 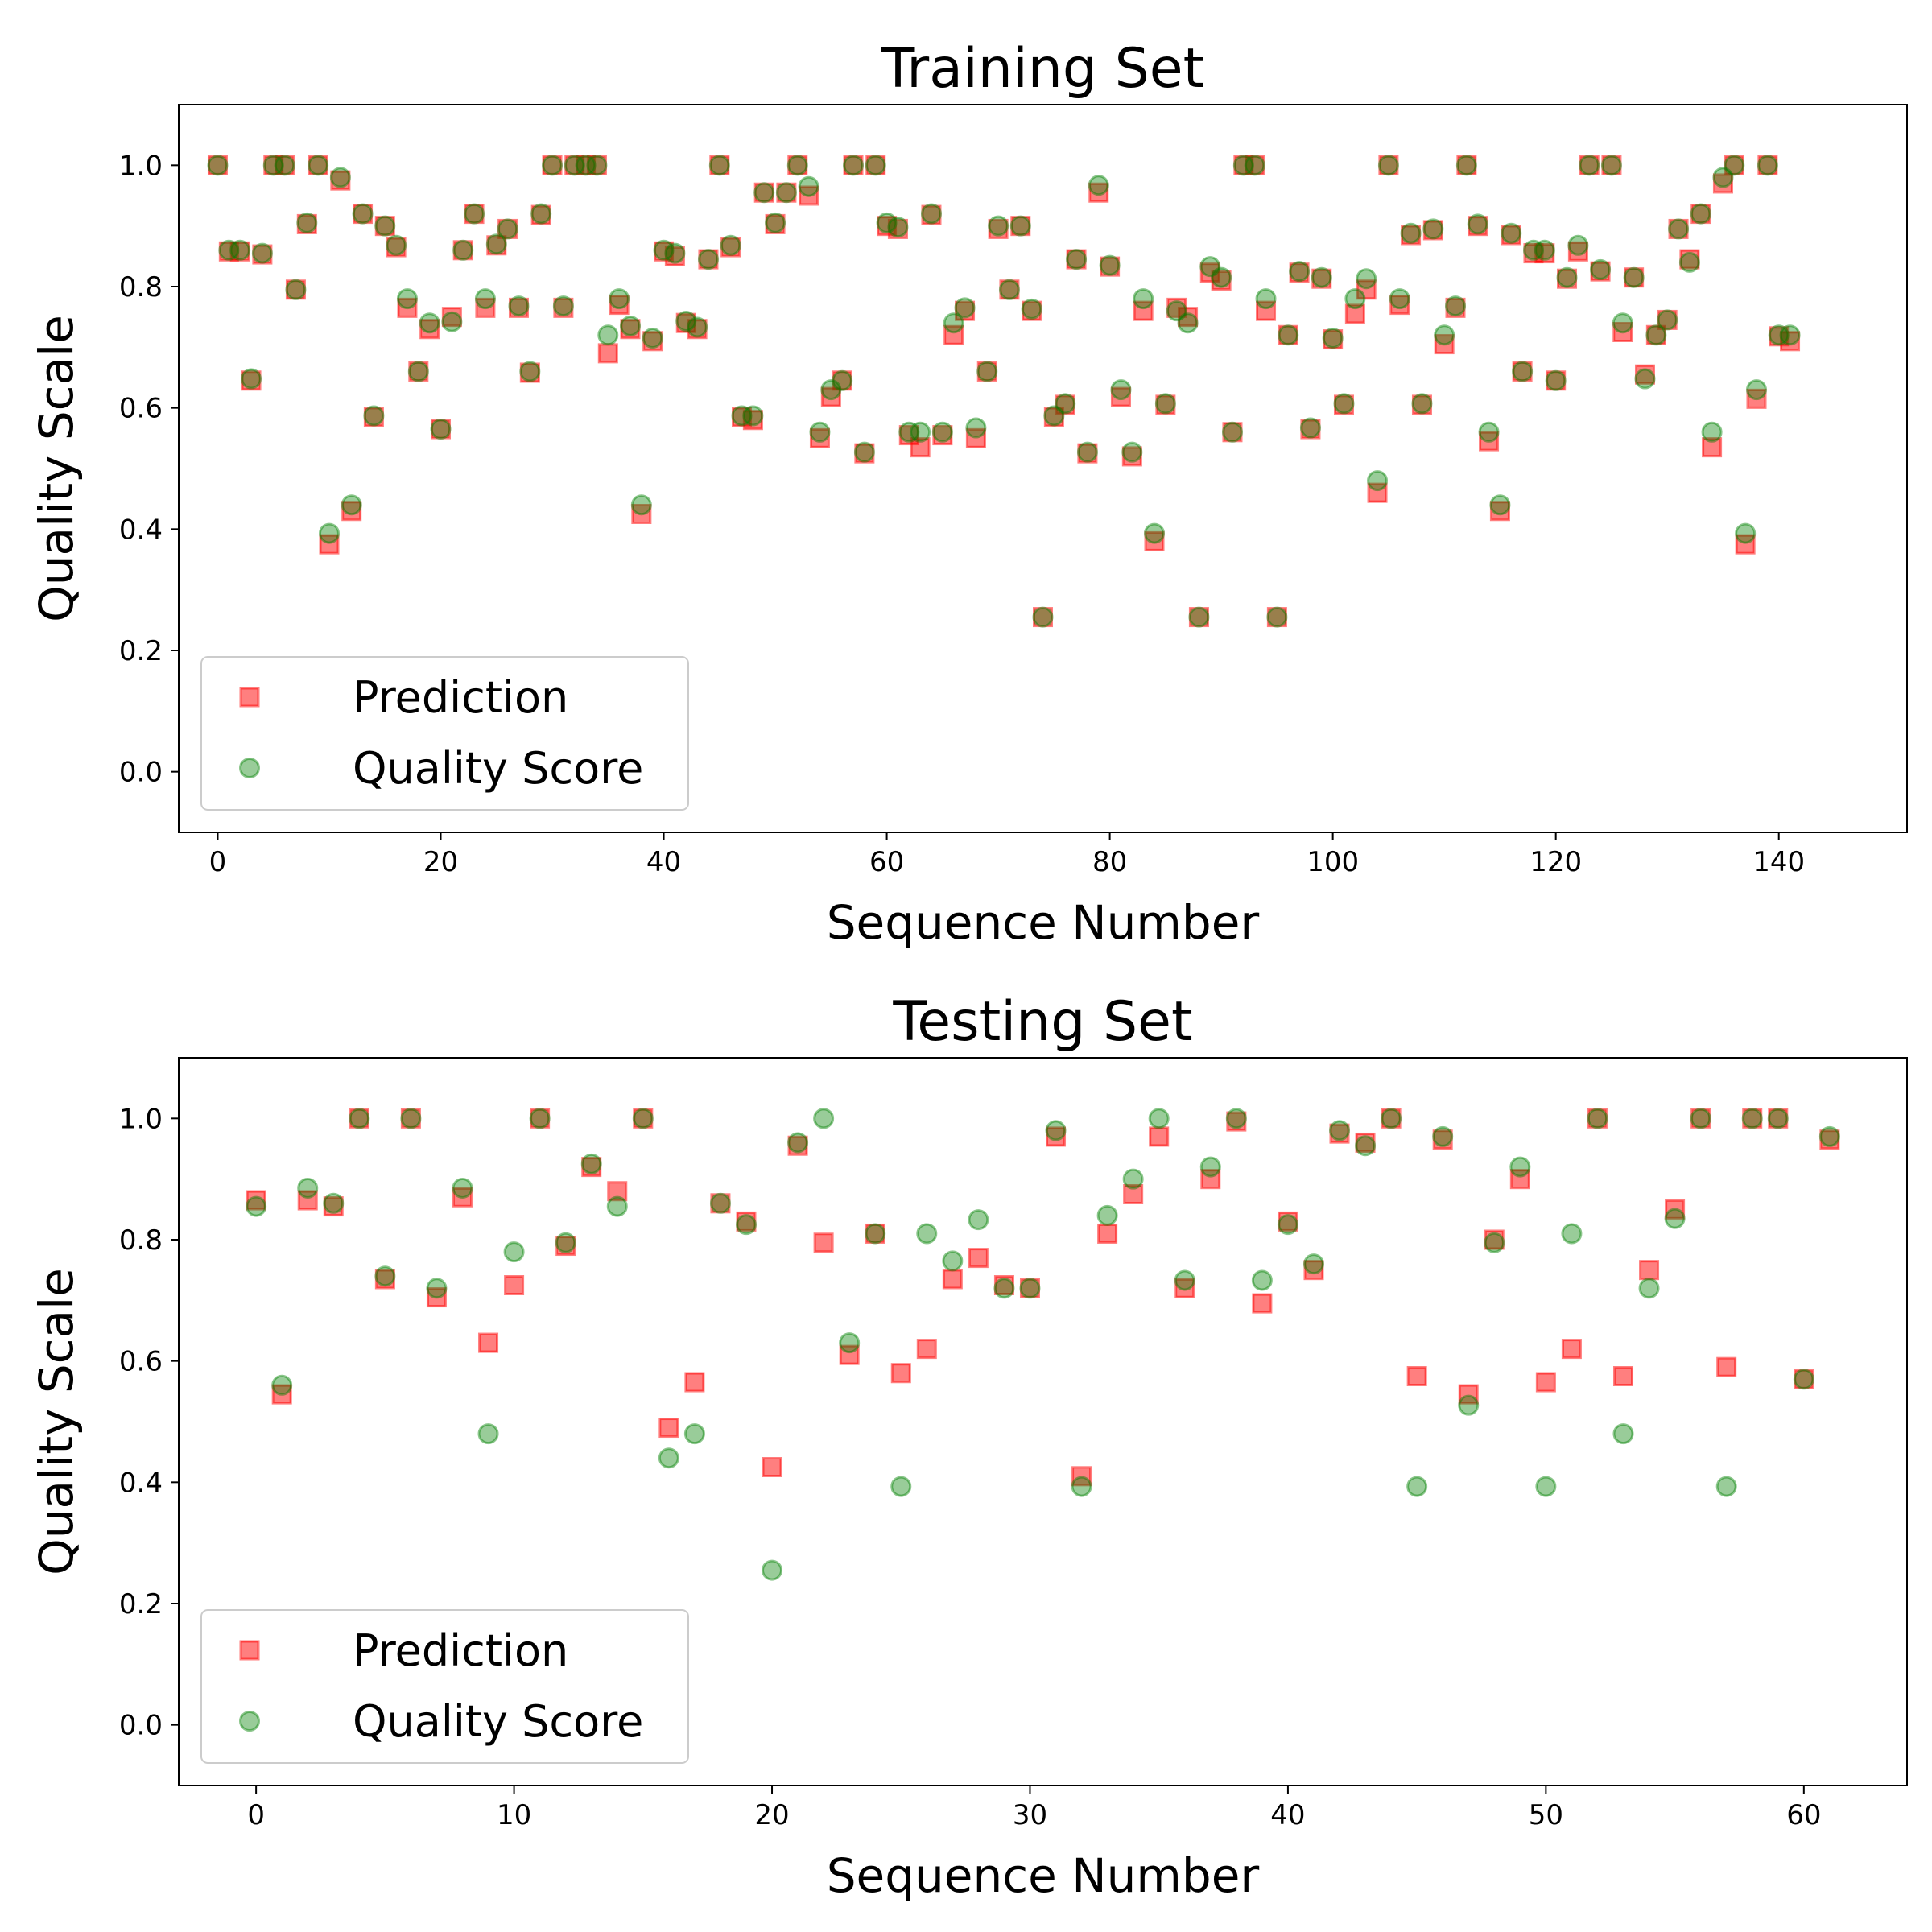 What do you see at coordinates (141, 530) in the screenshot?
I see `chart-1-y-tick-label: 0.4` at bounding box center [141, 530].